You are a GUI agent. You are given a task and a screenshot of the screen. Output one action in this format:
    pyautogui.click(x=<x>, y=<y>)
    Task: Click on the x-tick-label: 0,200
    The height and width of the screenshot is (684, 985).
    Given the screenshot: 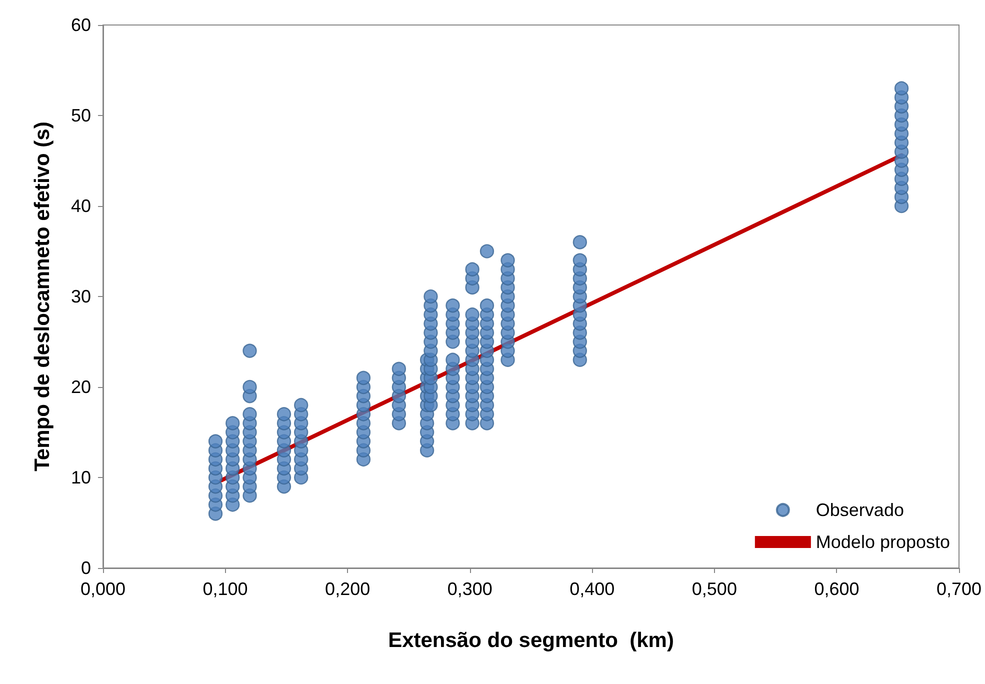 What is the action you would take?
    pyautogui.click(x=347, y=589)
    